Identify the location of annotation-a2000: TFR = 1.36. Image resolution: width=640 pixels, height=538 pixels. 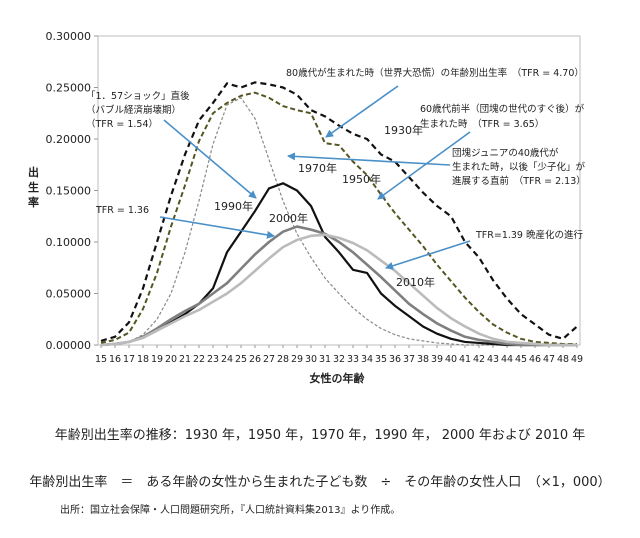
(122, 210).